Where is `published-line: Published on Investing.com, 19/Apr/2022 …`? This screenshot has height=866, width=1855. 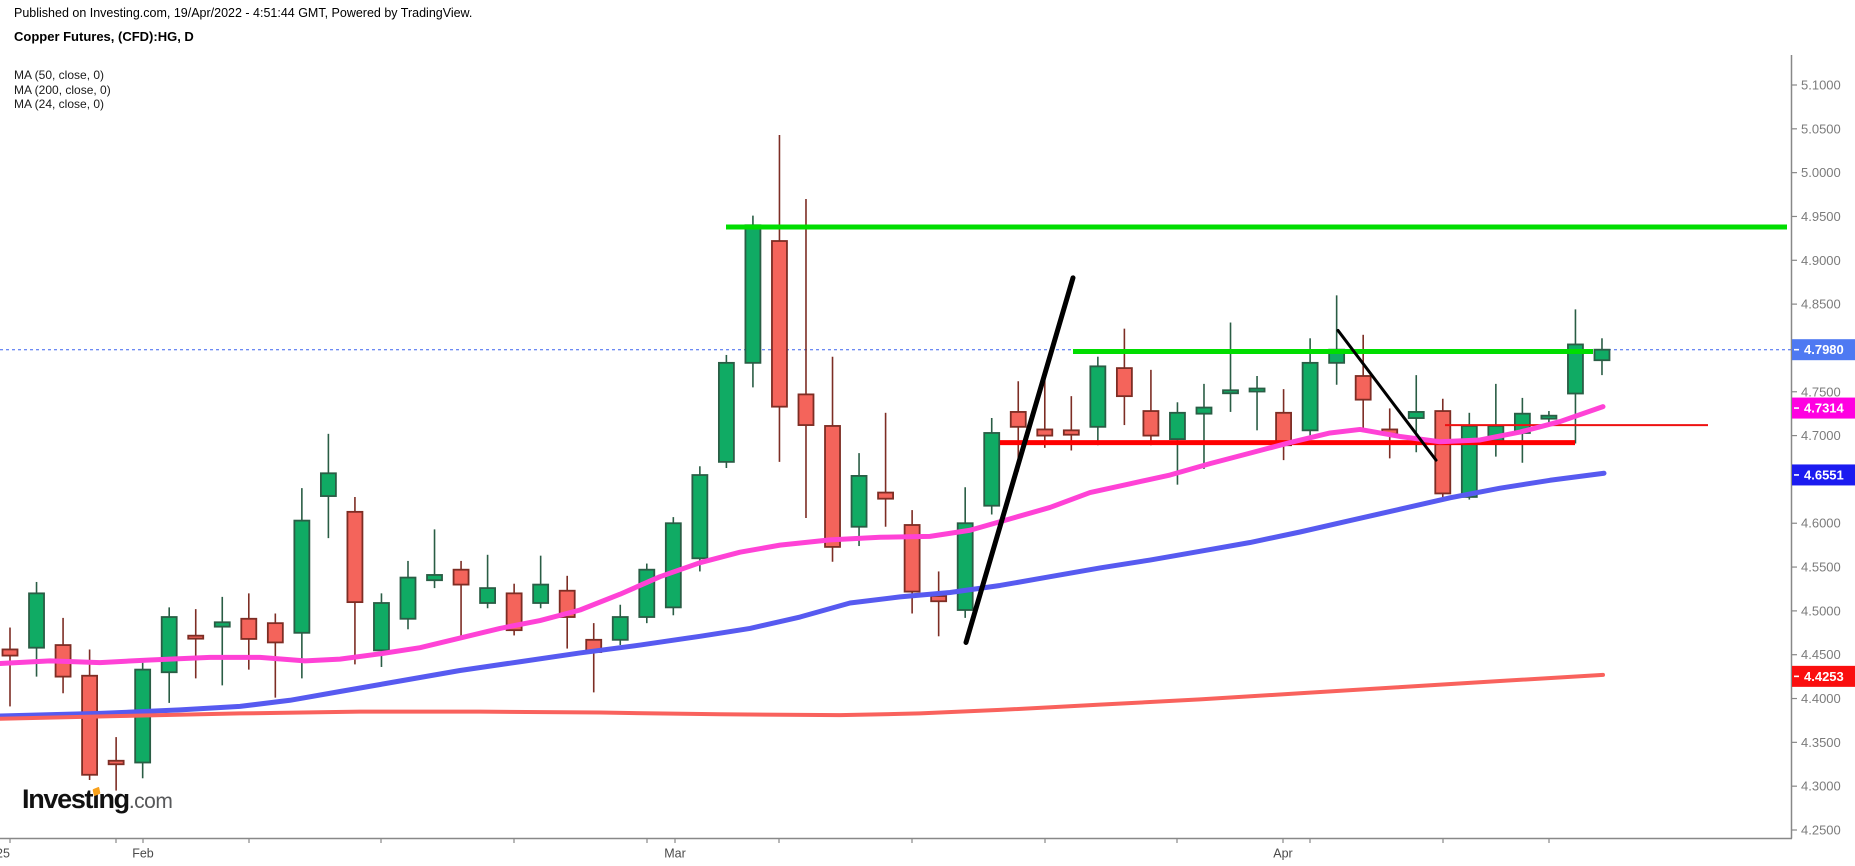 published-line: Published on Investing.com, 19/Apr/2022 … is located at coordinates (243, 13).